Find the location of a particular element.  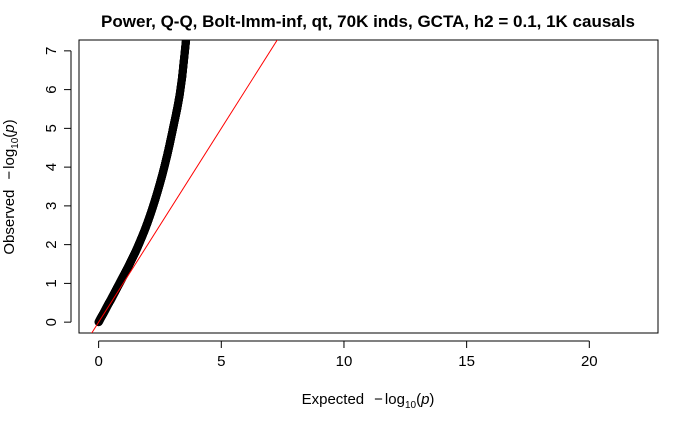

data-points is located at coordinates (142, 178).